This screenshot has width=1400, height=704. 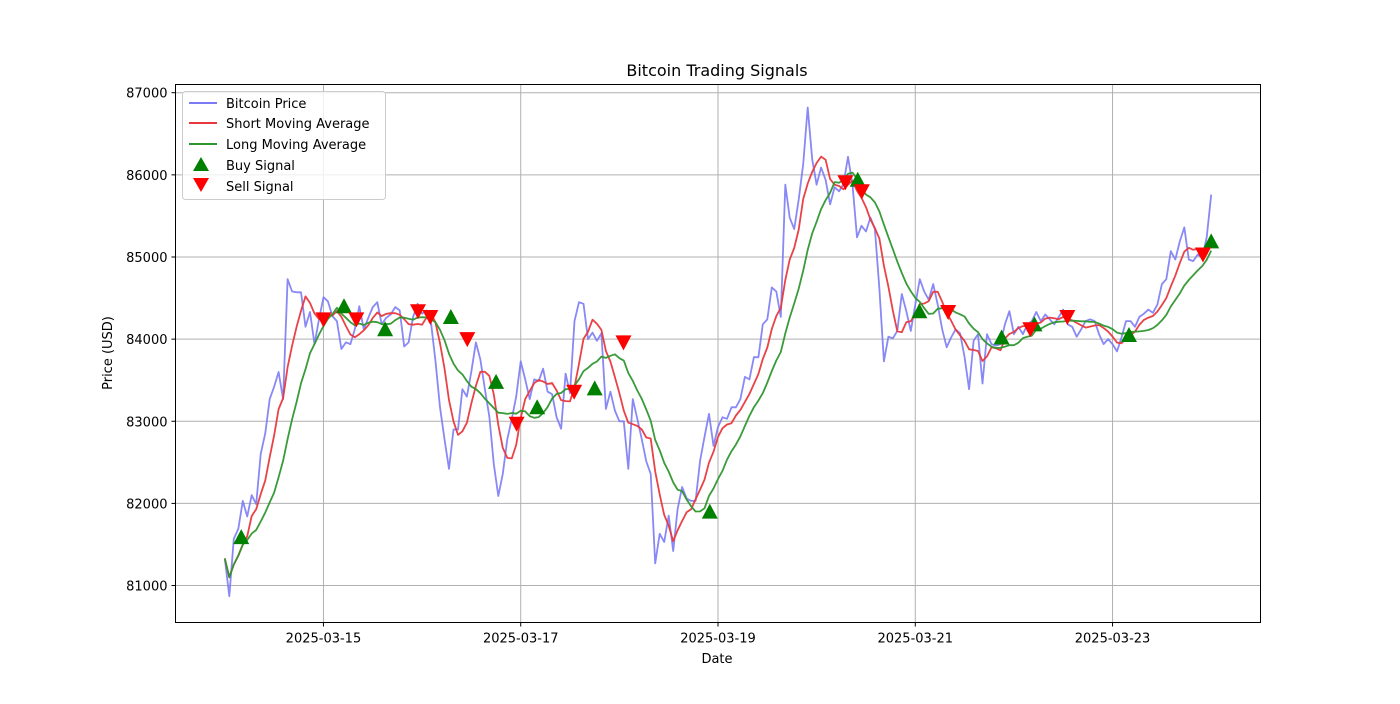 What do you see at coordinates (521, 639) in the screenshot?
I see `x-tick-label: 2025-03-17` at bounding box center [521, 639].